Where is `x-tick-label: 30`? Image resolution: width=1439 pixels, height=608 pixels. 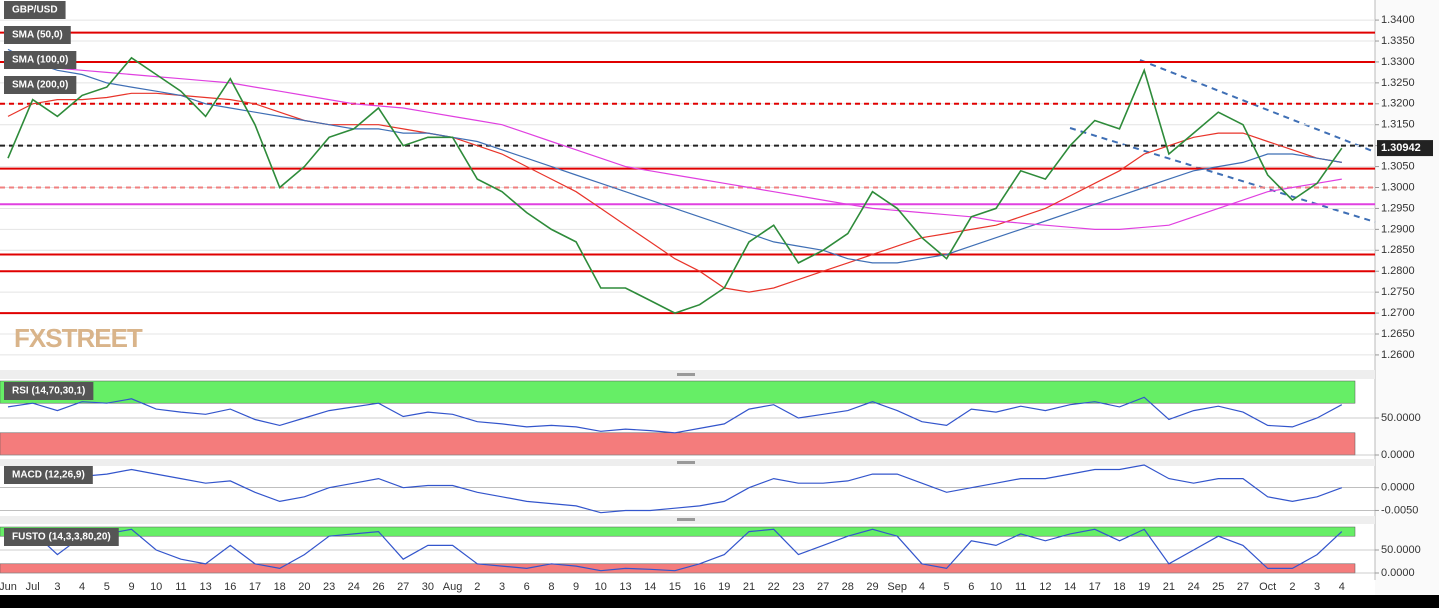
x-tick-label: 30 is located at coordinates (428, 587).